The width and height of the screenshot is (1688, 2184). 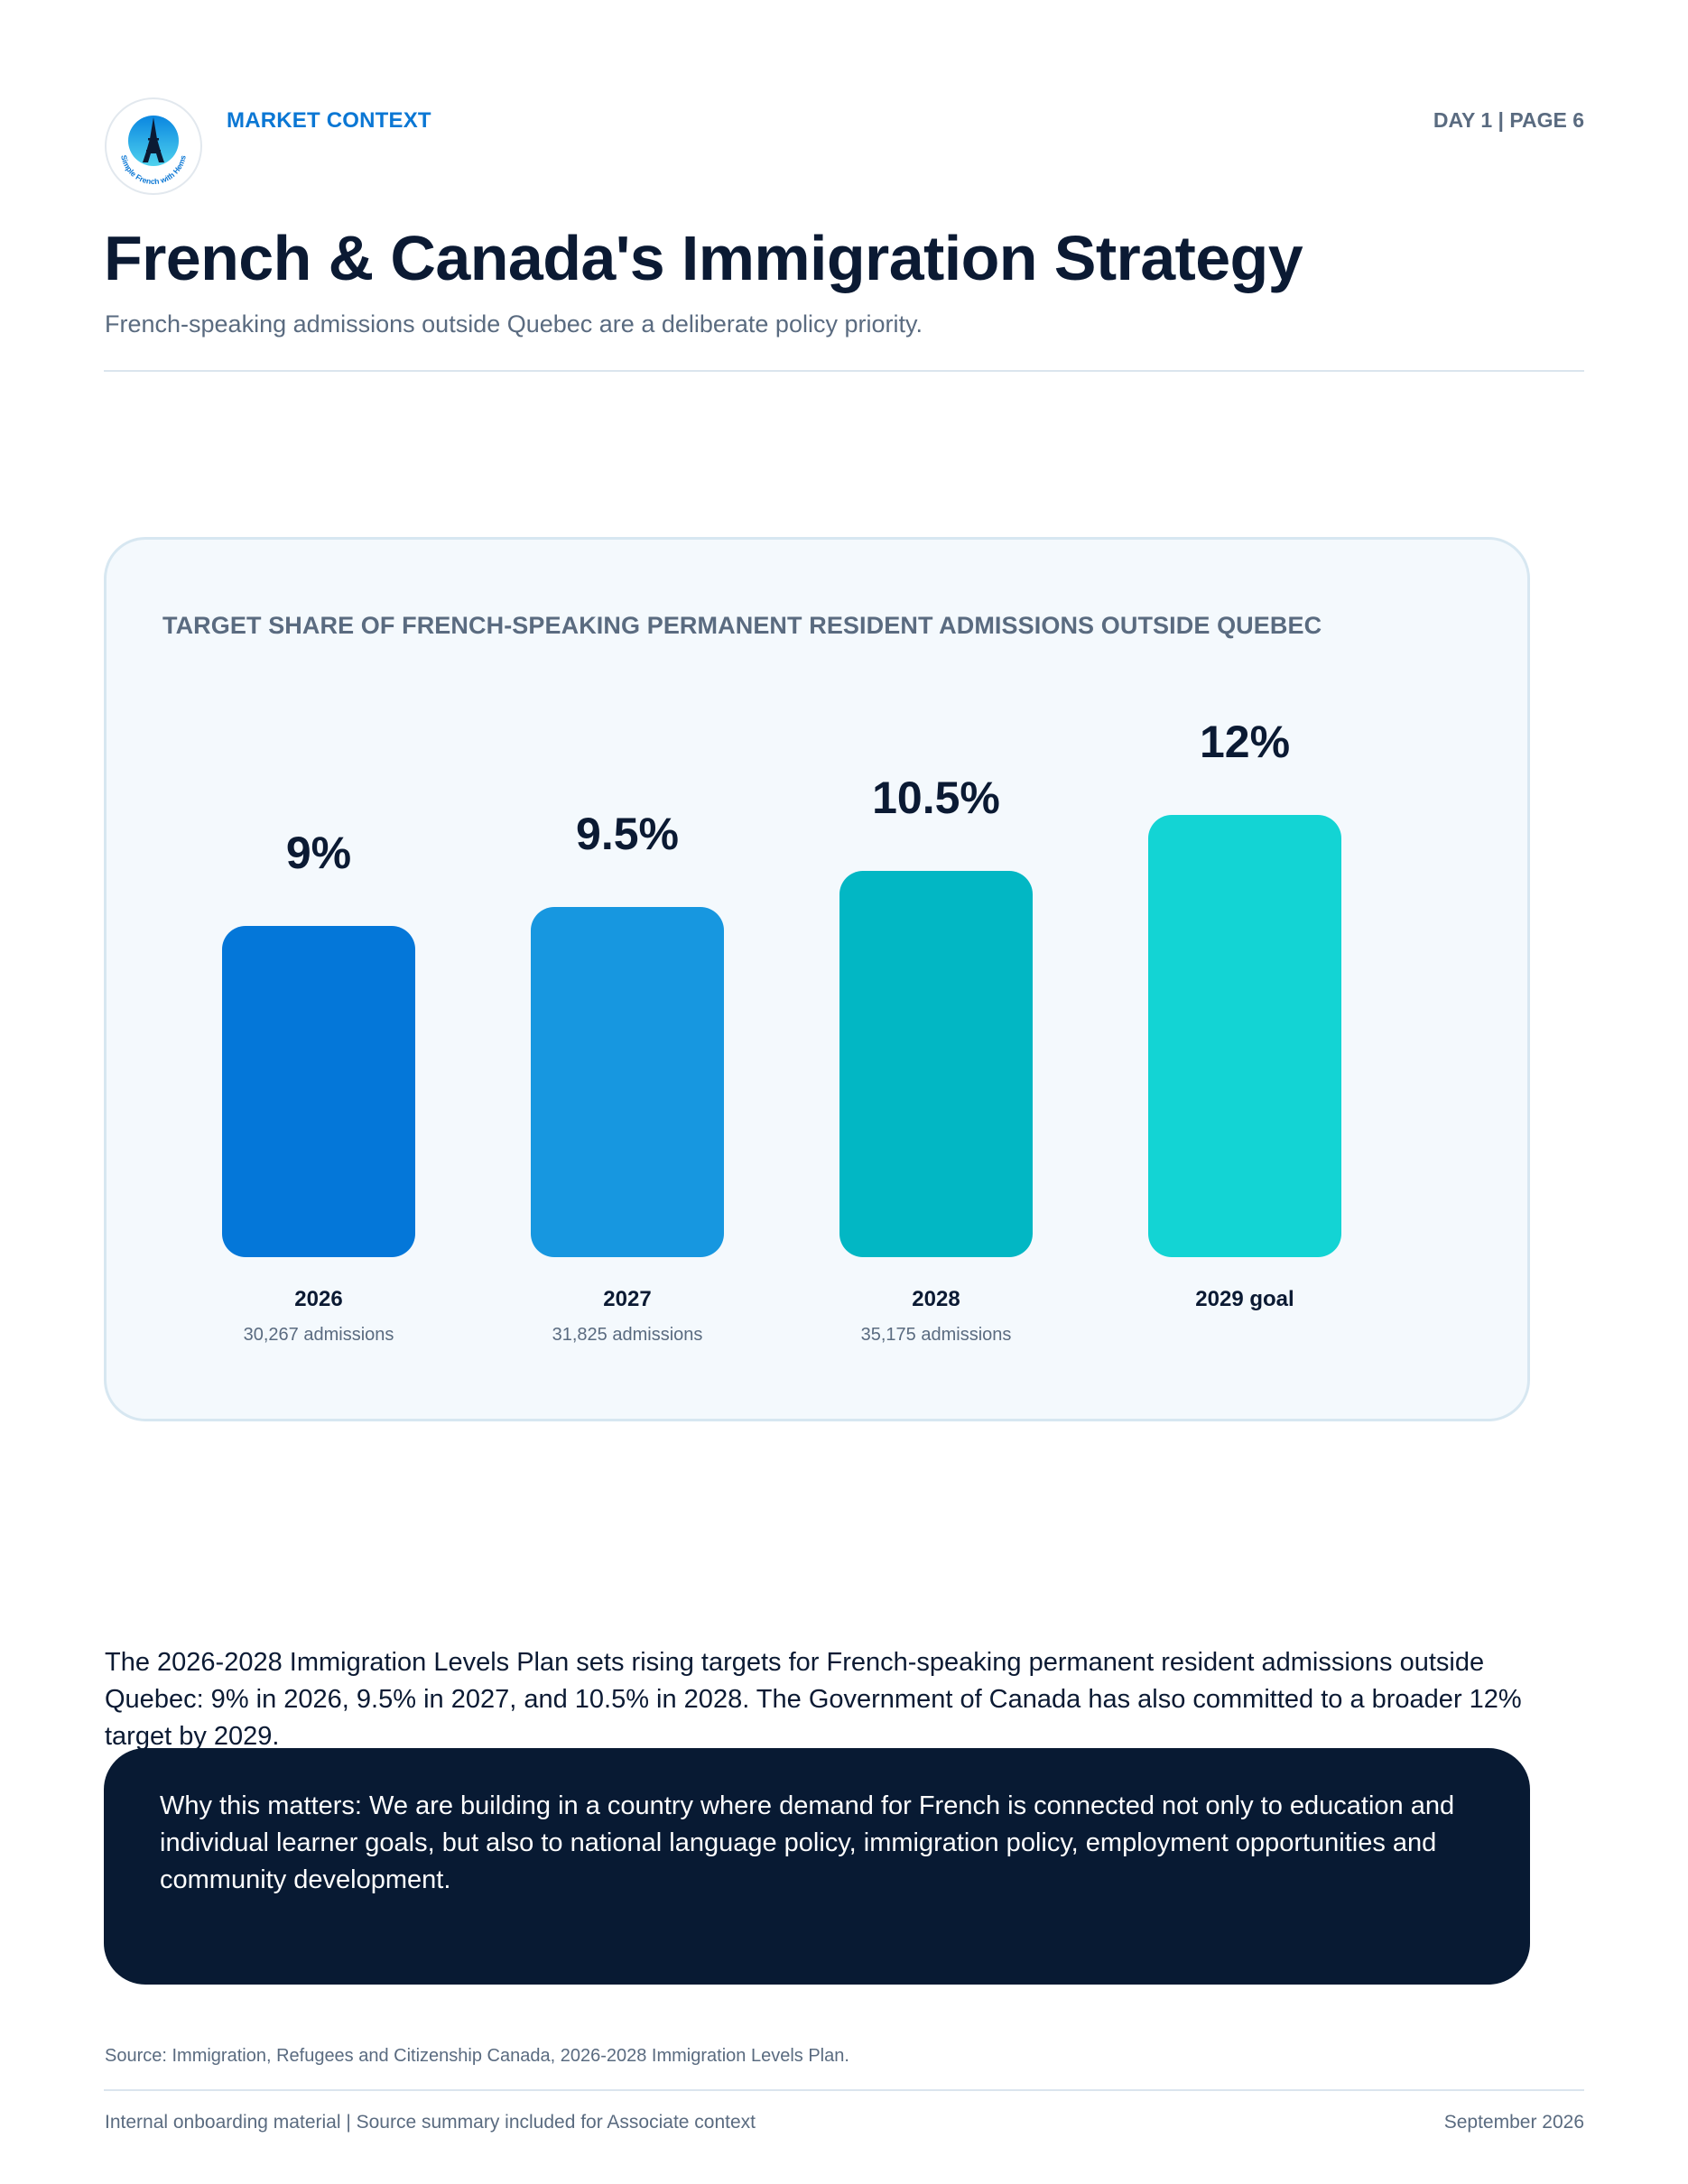 What do you see at coordinates (844, 371) in the screenshot?
I see `header-divider` at bounding box center [844, 371].